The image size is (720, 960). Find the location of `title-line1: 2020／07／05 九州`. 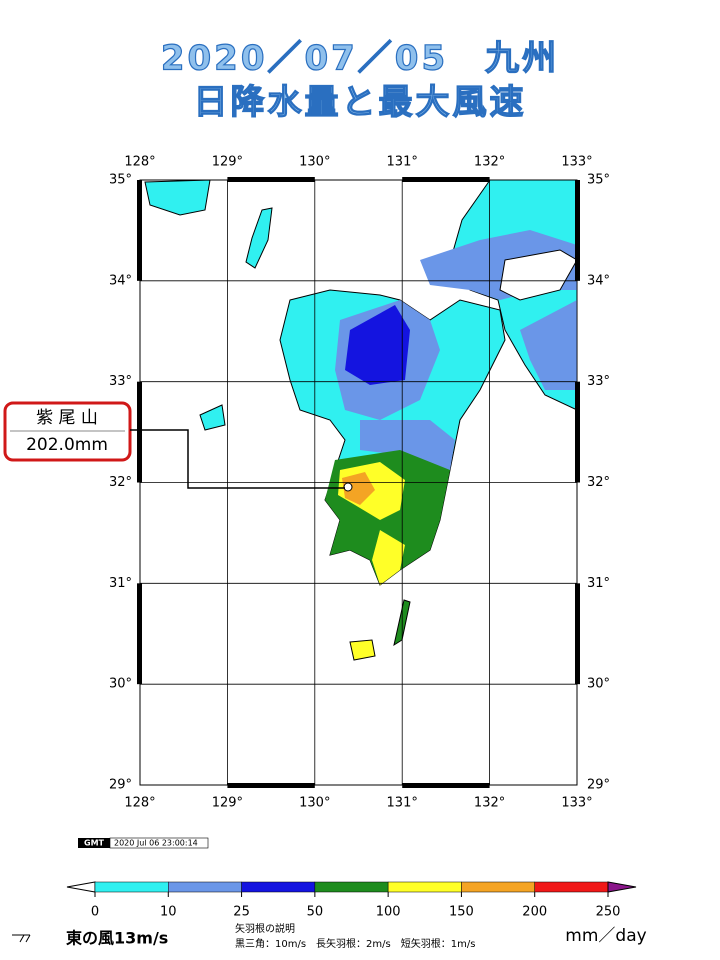

title-line1: 2020／07／05 九州 is located at coordinates (360, 59).